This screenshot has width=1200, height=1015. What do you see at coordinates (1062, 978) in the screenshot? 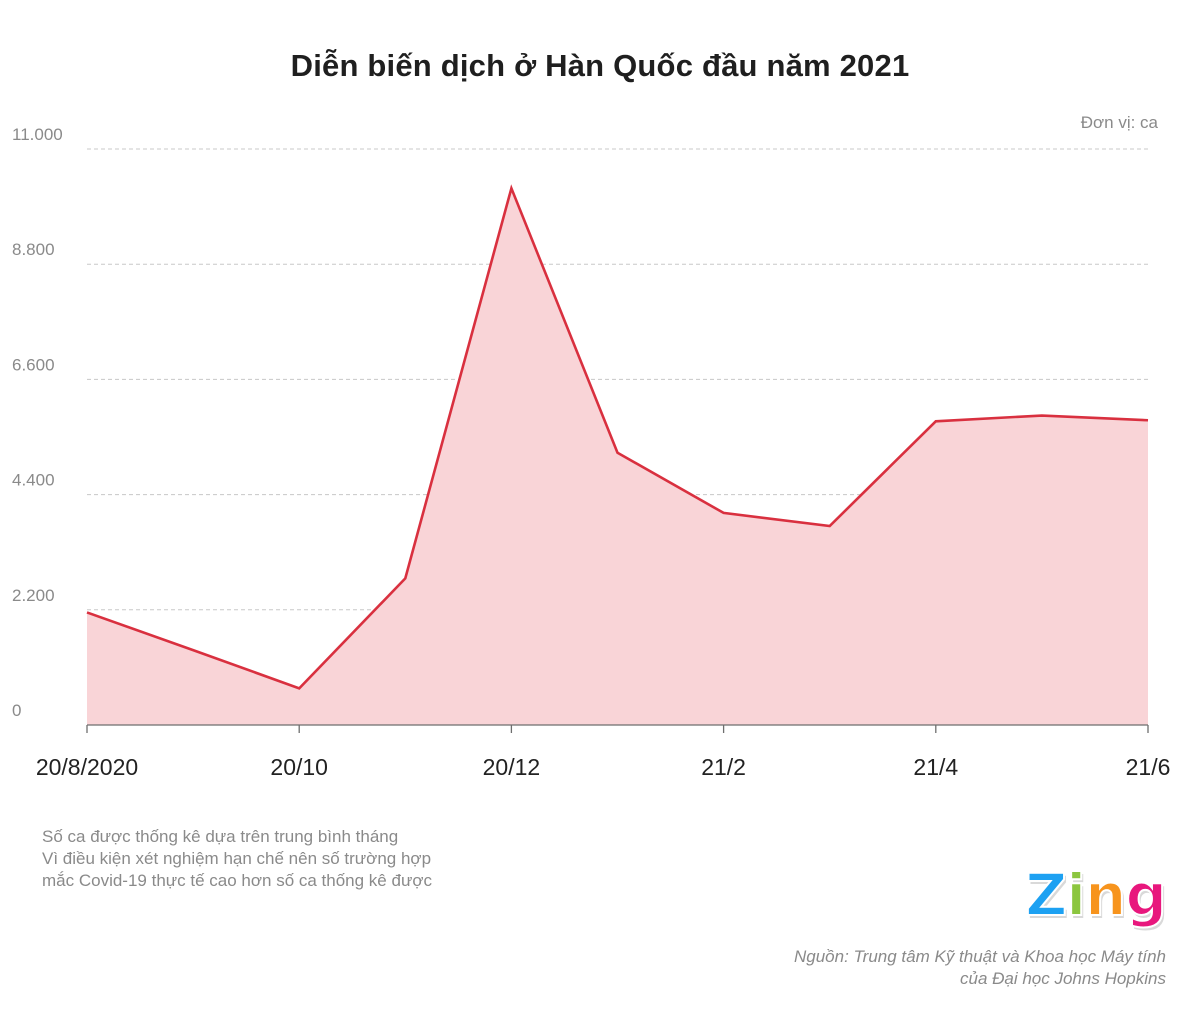
I see `source-line: của Đại học Johns Hopkins` at bounding box center [1062, 978].